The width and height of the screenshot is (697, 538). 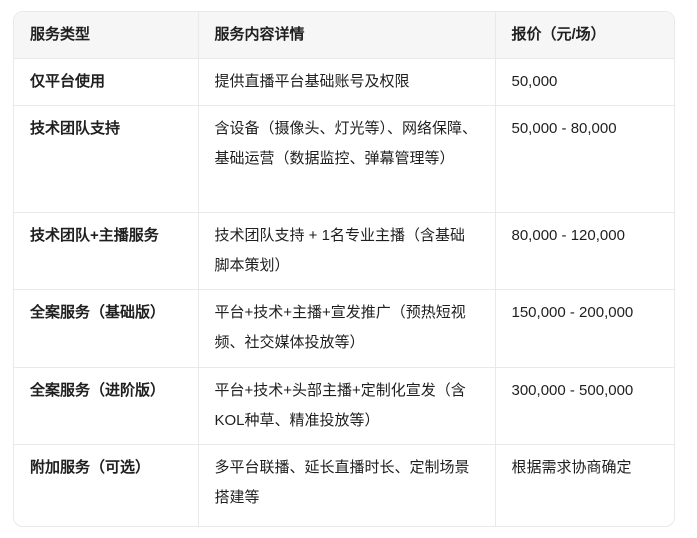 I want to click on price-cell: 根据需求协商确定, so click(x=571, y=467).